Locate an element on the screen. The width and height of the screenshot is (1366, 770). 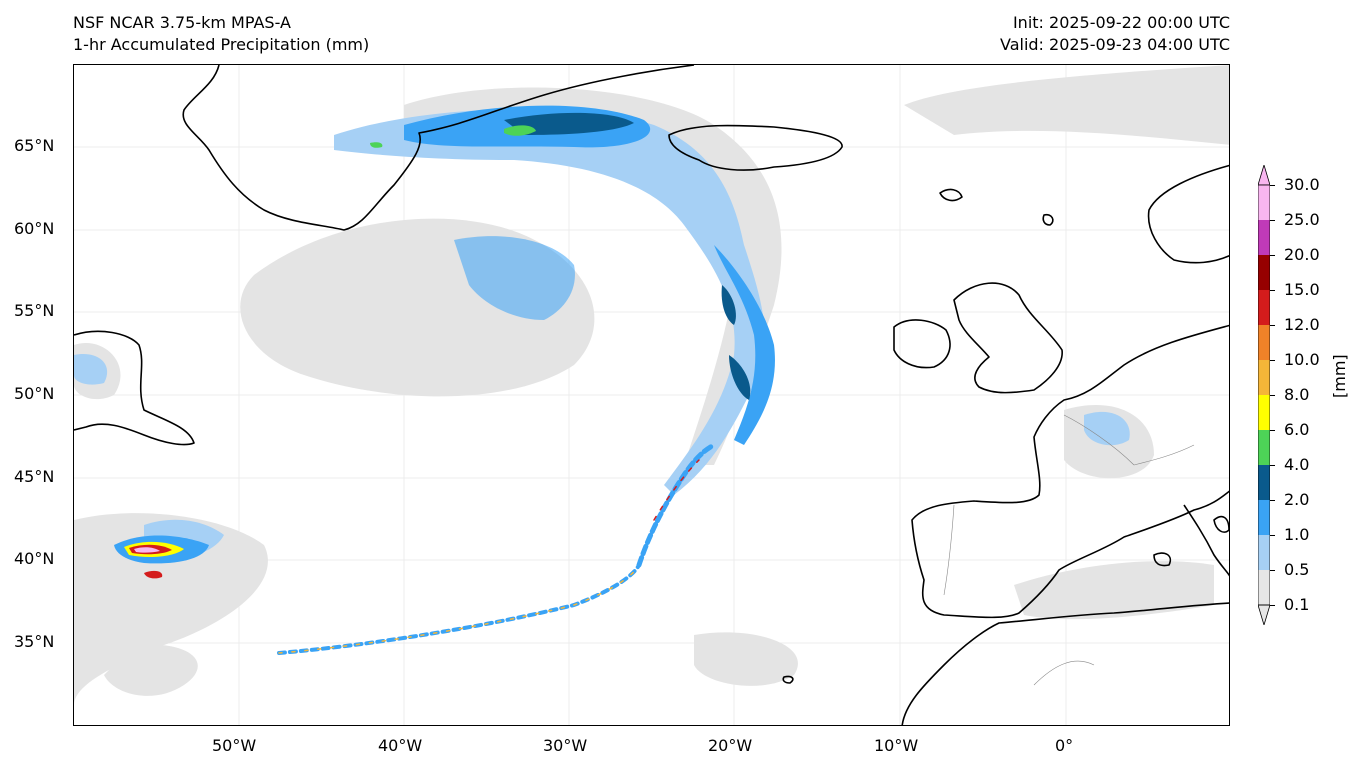
lon-label-0: 0° is located at coordinates (1064, 745).